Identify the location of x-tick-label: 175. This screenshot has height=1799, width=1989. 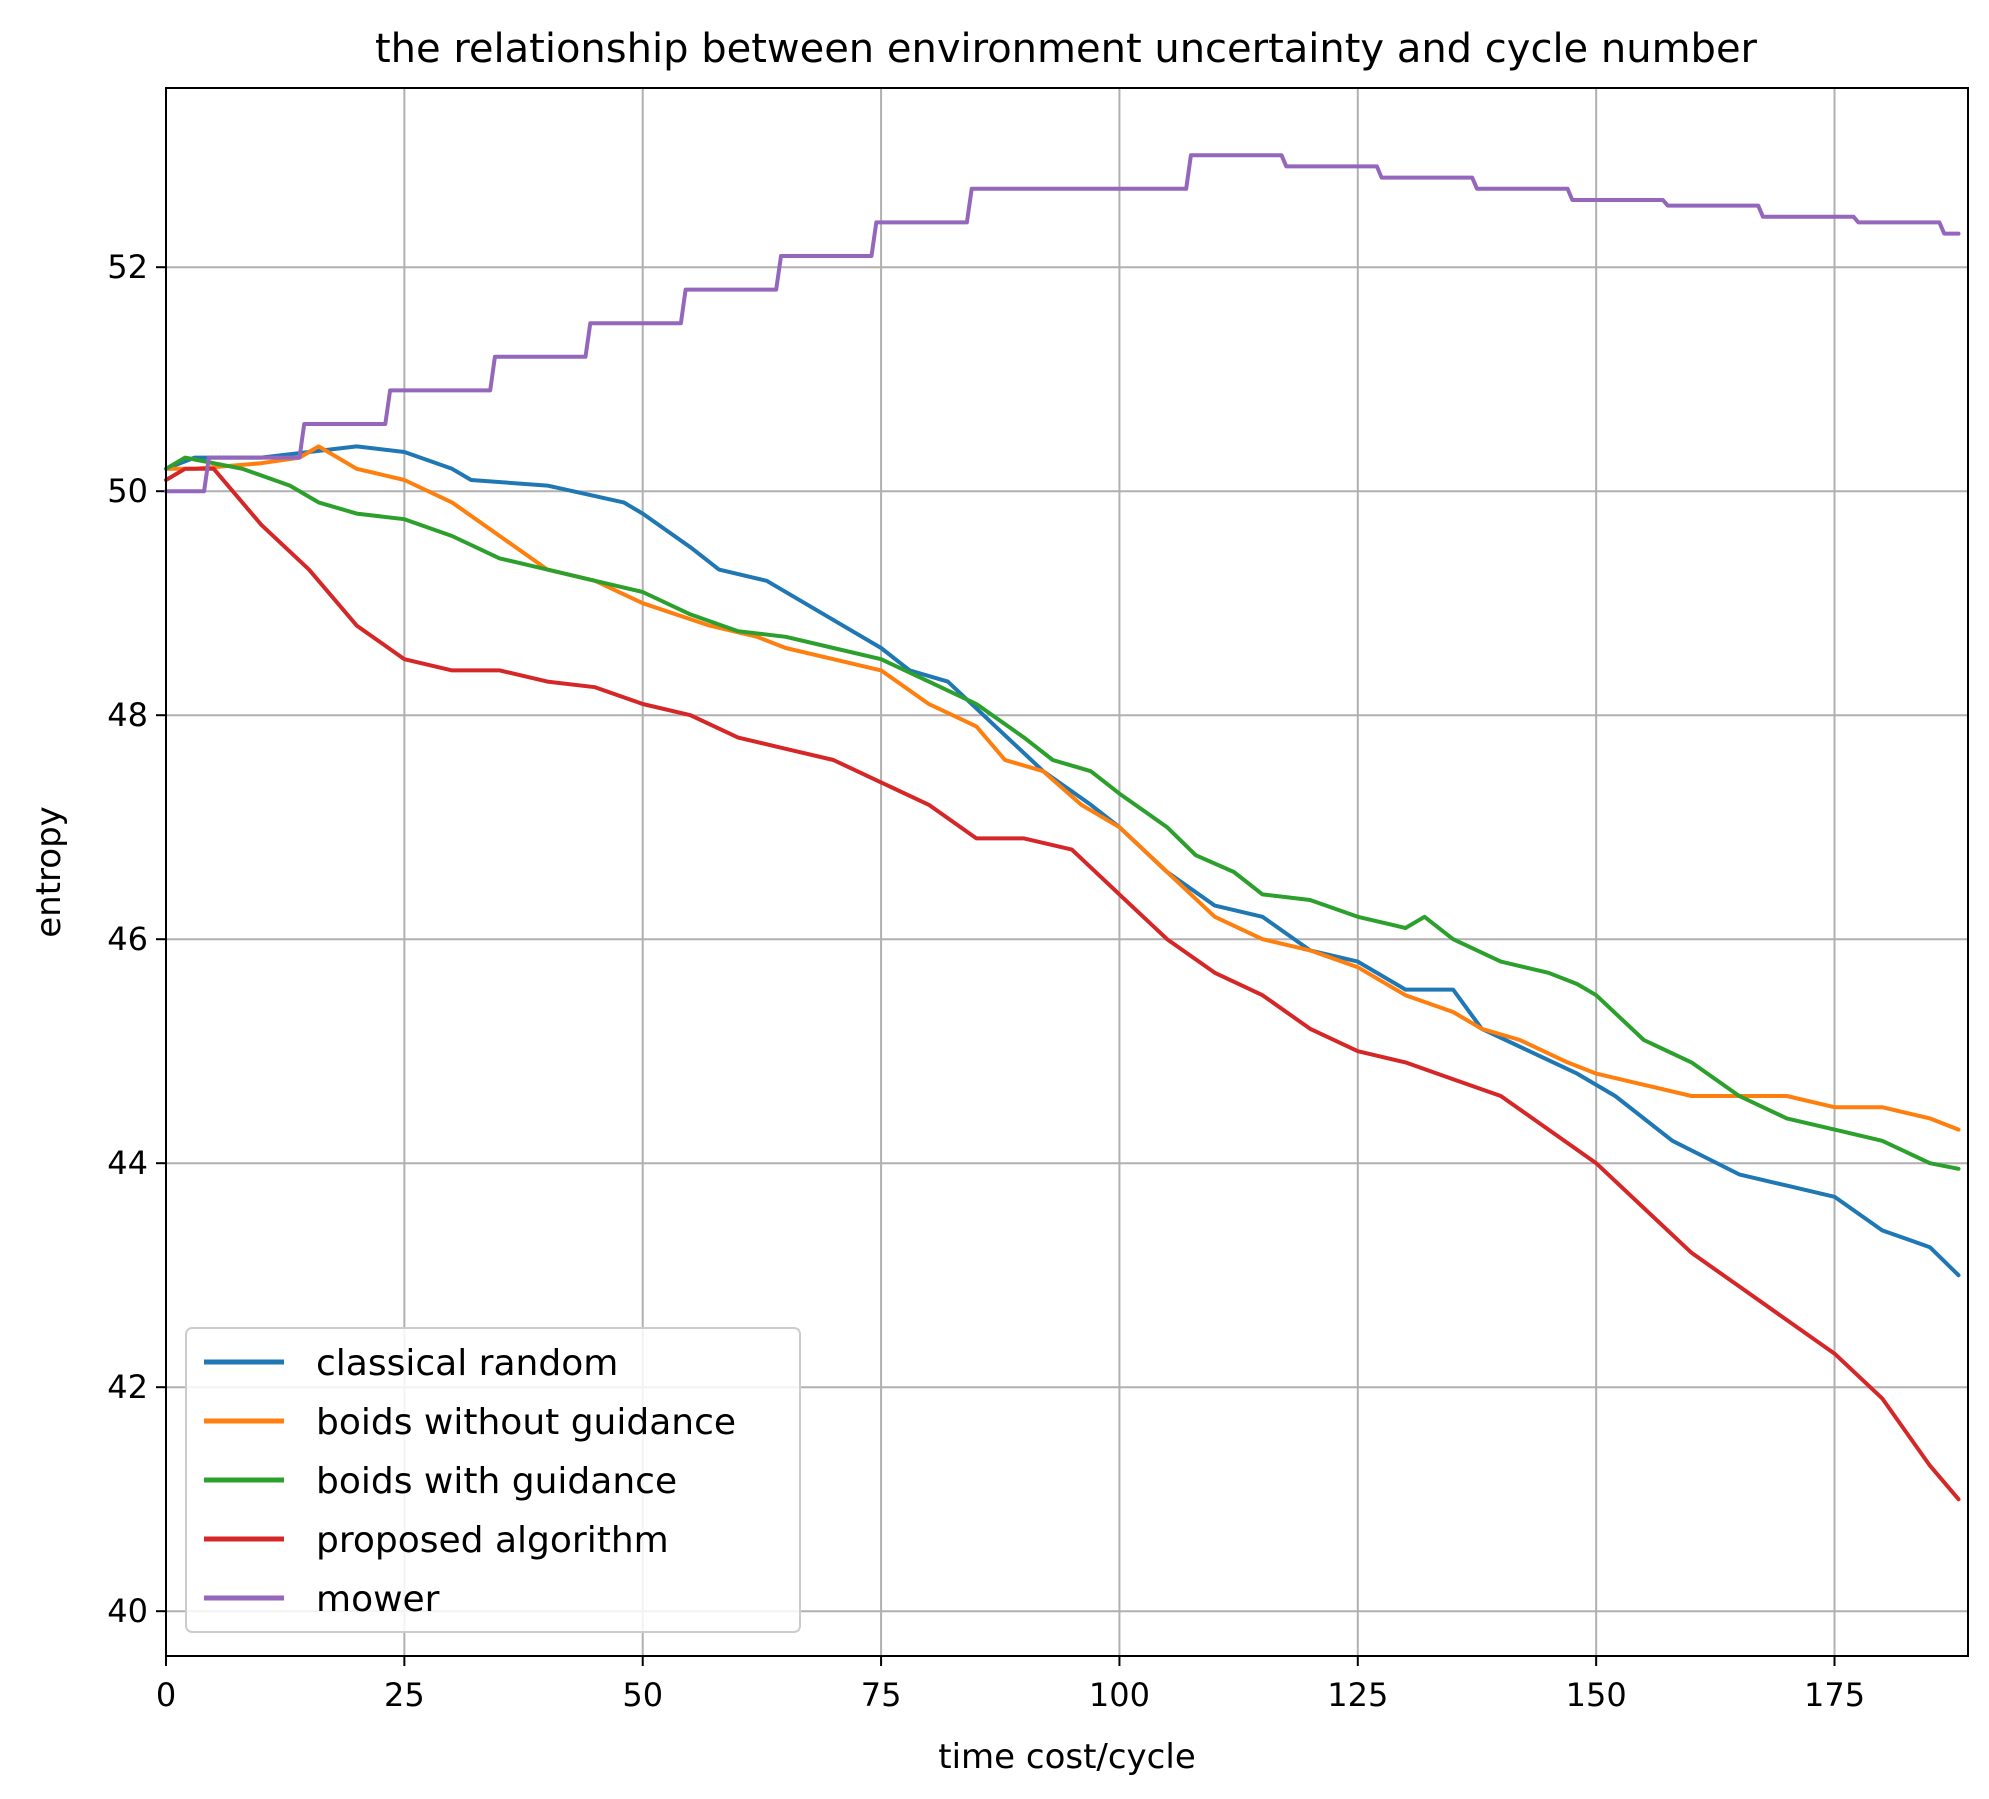
(1834, 1695).